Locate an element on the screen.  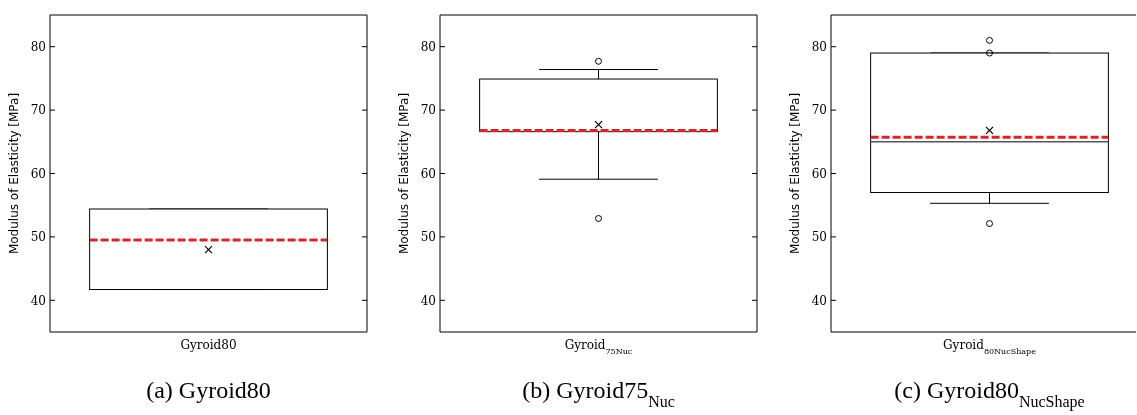
x-tick-label: Gyroid$_{80NucShape}$ is located at coordinates (990, 347).